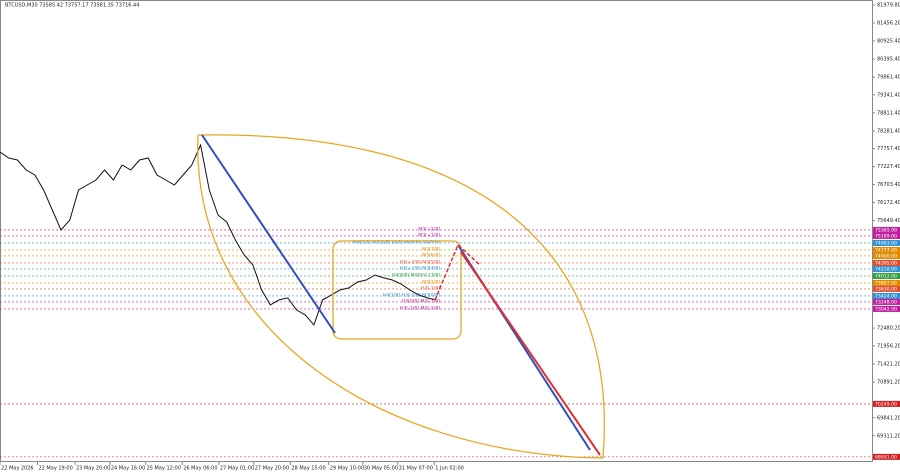  What do you see at coordinates (888, 95) in the screenshot?
I see `y-tick-label: 79341.40` at bounding box center [888, 95].